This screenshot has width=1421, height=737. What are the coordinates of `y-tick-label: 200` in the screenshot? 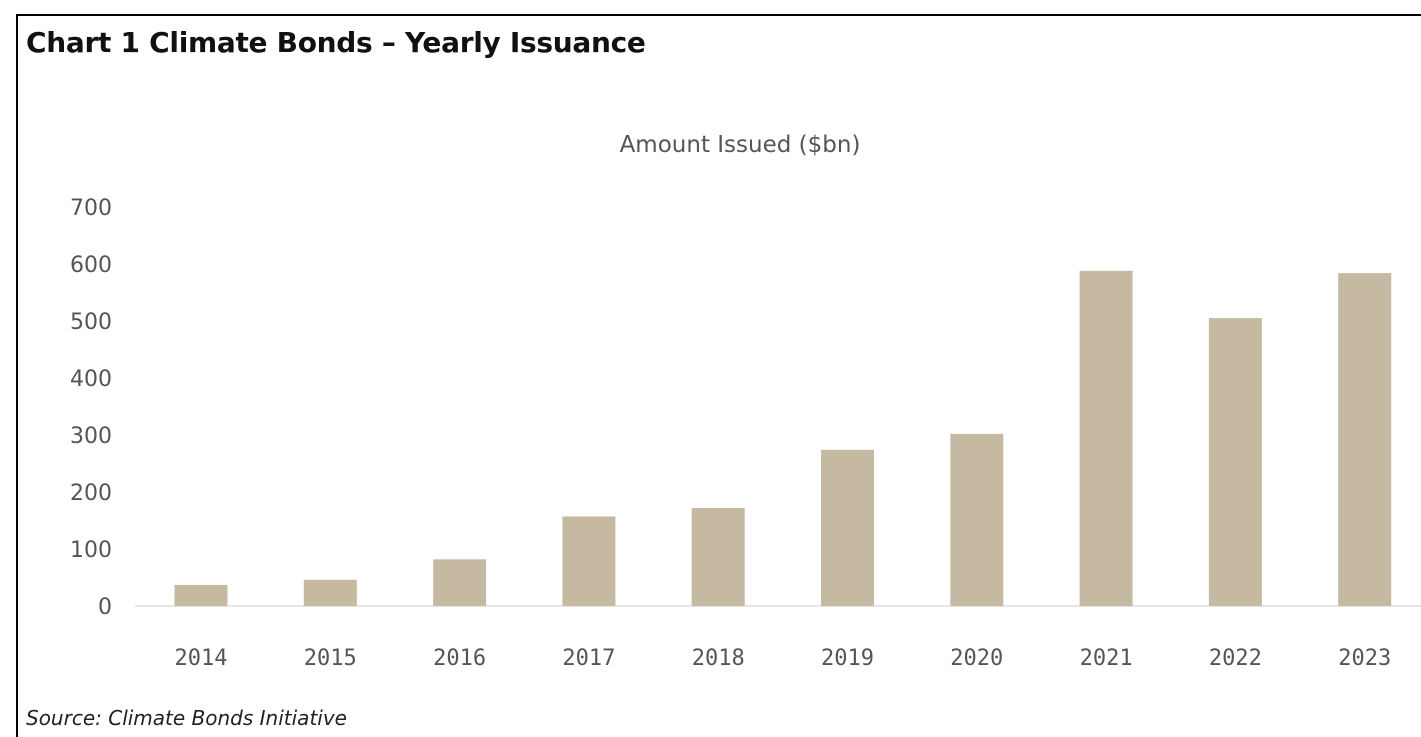 It's located at (91, 493).